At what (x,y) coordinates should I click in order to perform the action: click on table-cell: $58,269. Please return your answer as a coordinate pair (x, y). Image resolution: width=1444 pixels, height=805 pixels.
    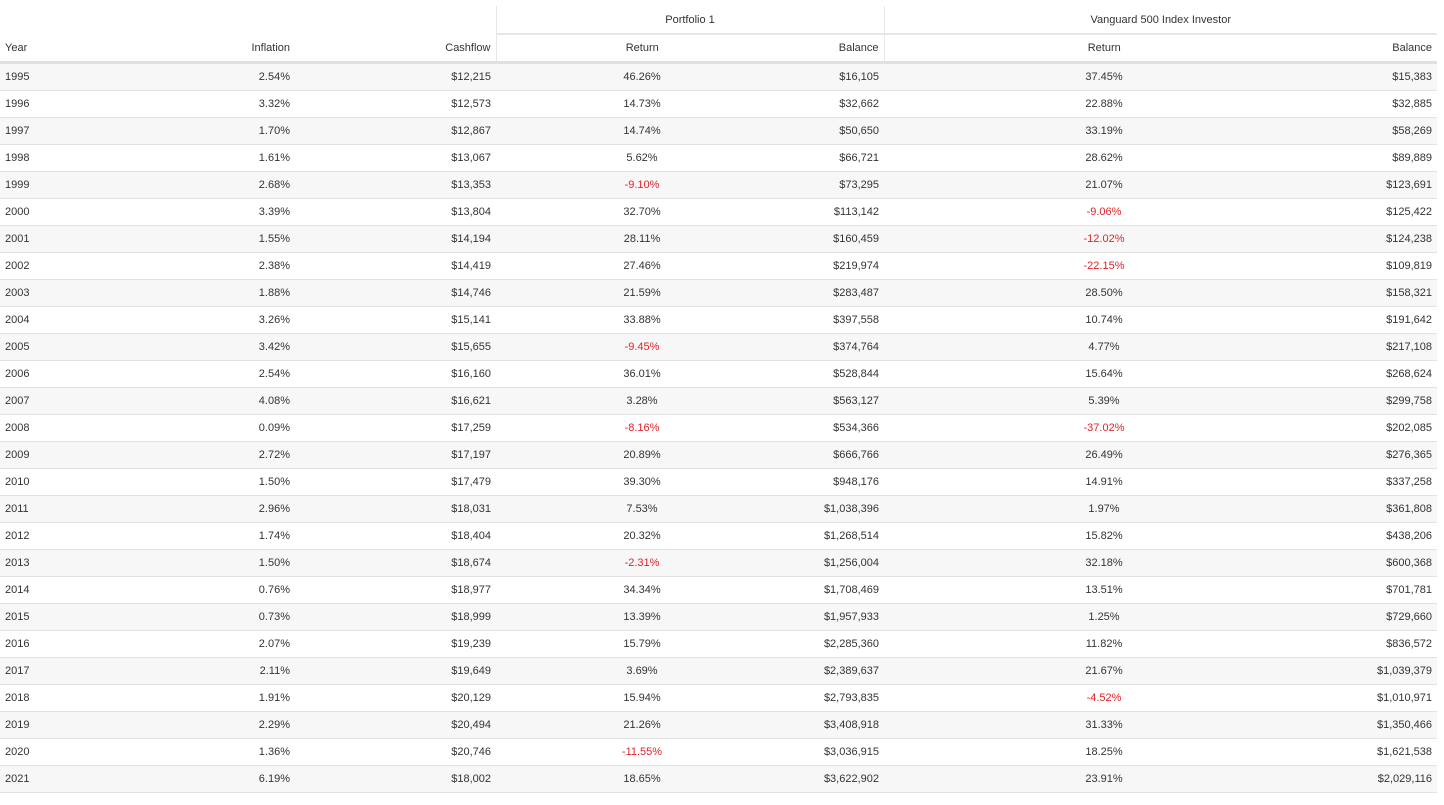
    Looking at the image, I should click on (1381, 131).